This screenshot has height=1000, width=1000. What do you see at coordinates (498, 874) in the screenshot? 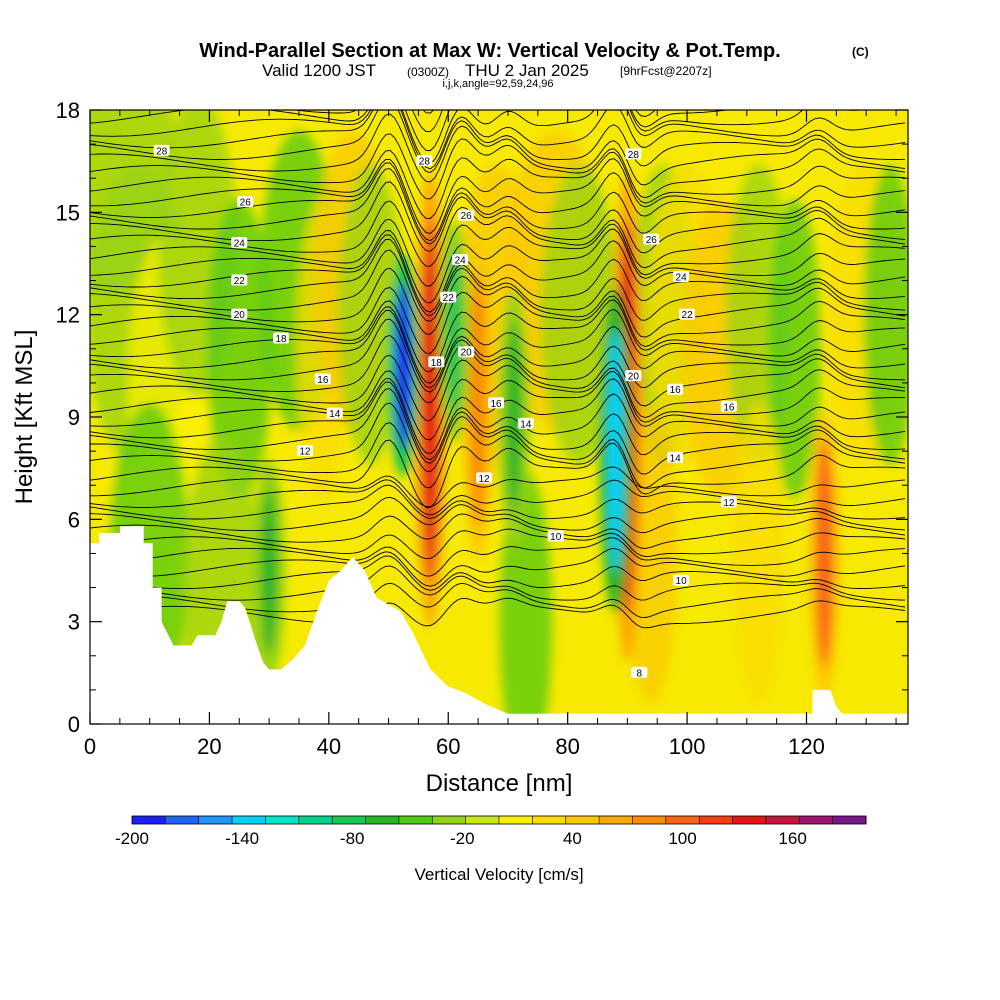
I see `colorbar-label: Vertical Velocity [cm/s]` at bounding box center [498, 874].